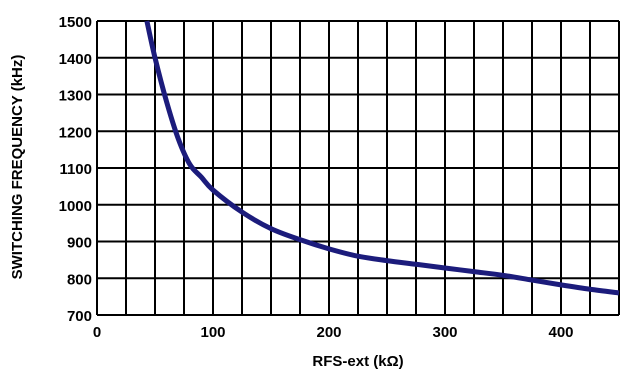 This screenshot has width=621, height=376. What do you see at coordinates (212, 332) in the screenshot?
I see `x-tick-label-100: 100` at bounding box center [212, 332].